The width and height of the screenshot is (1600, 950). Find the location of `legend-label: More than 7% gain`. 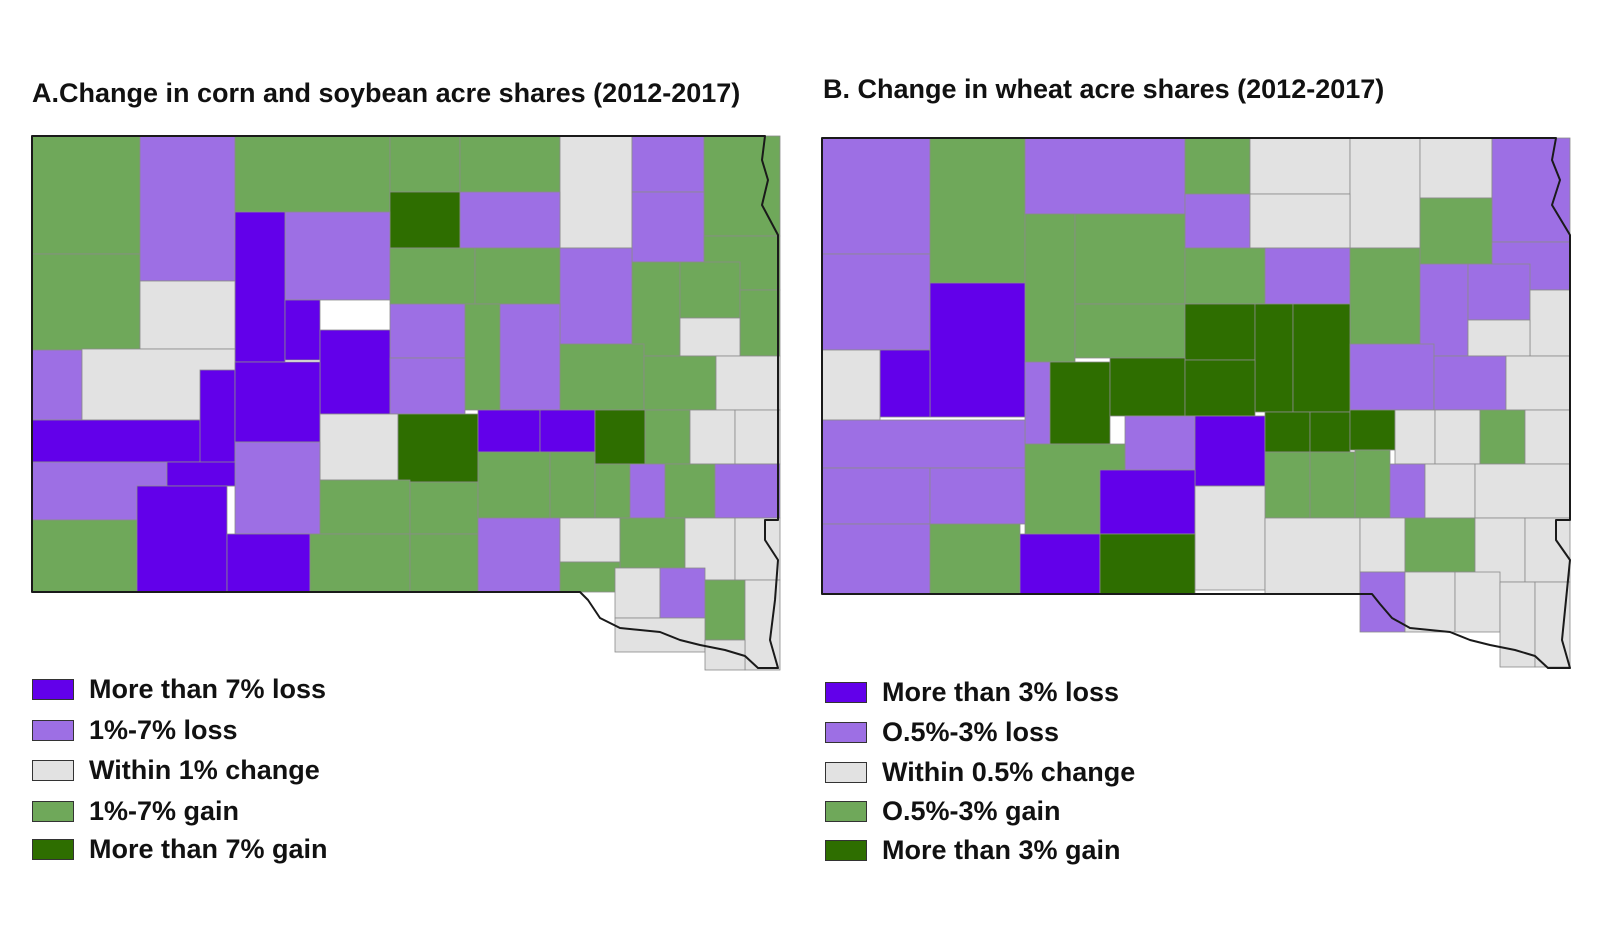

legend-label: More than 7% gain is located at coordinates (208, 848).